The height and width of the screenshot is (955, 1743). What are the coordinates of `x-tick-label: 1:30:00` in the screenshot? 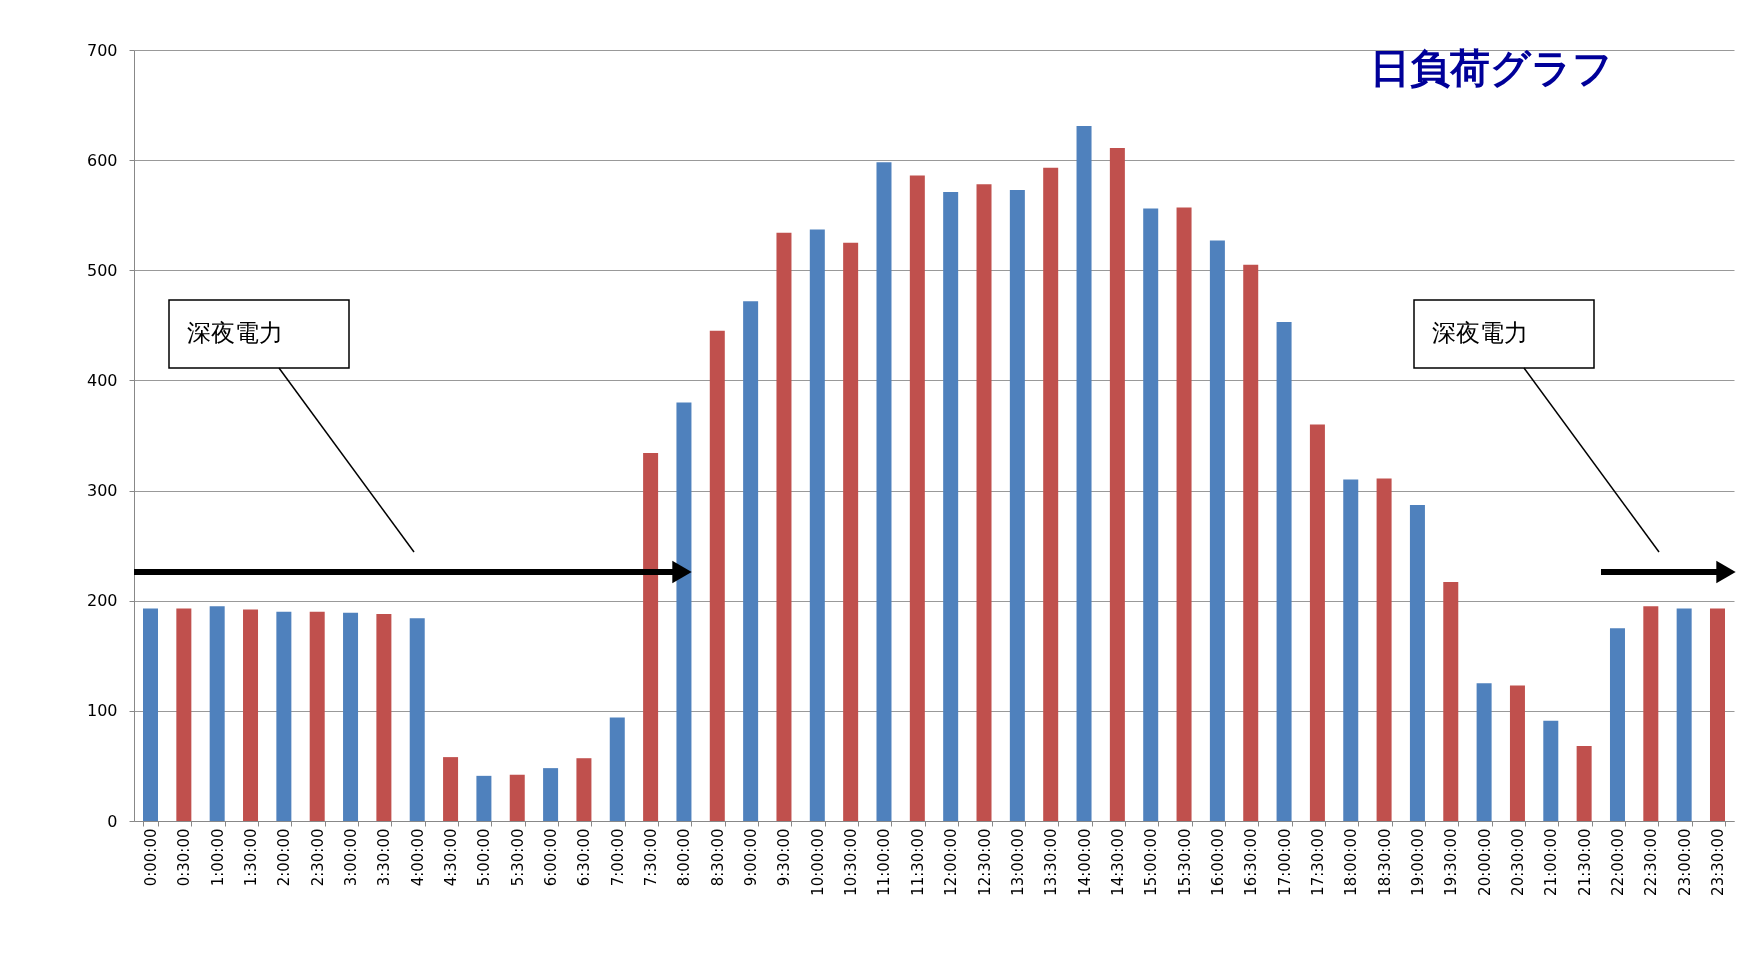 It's located at (251, 857).